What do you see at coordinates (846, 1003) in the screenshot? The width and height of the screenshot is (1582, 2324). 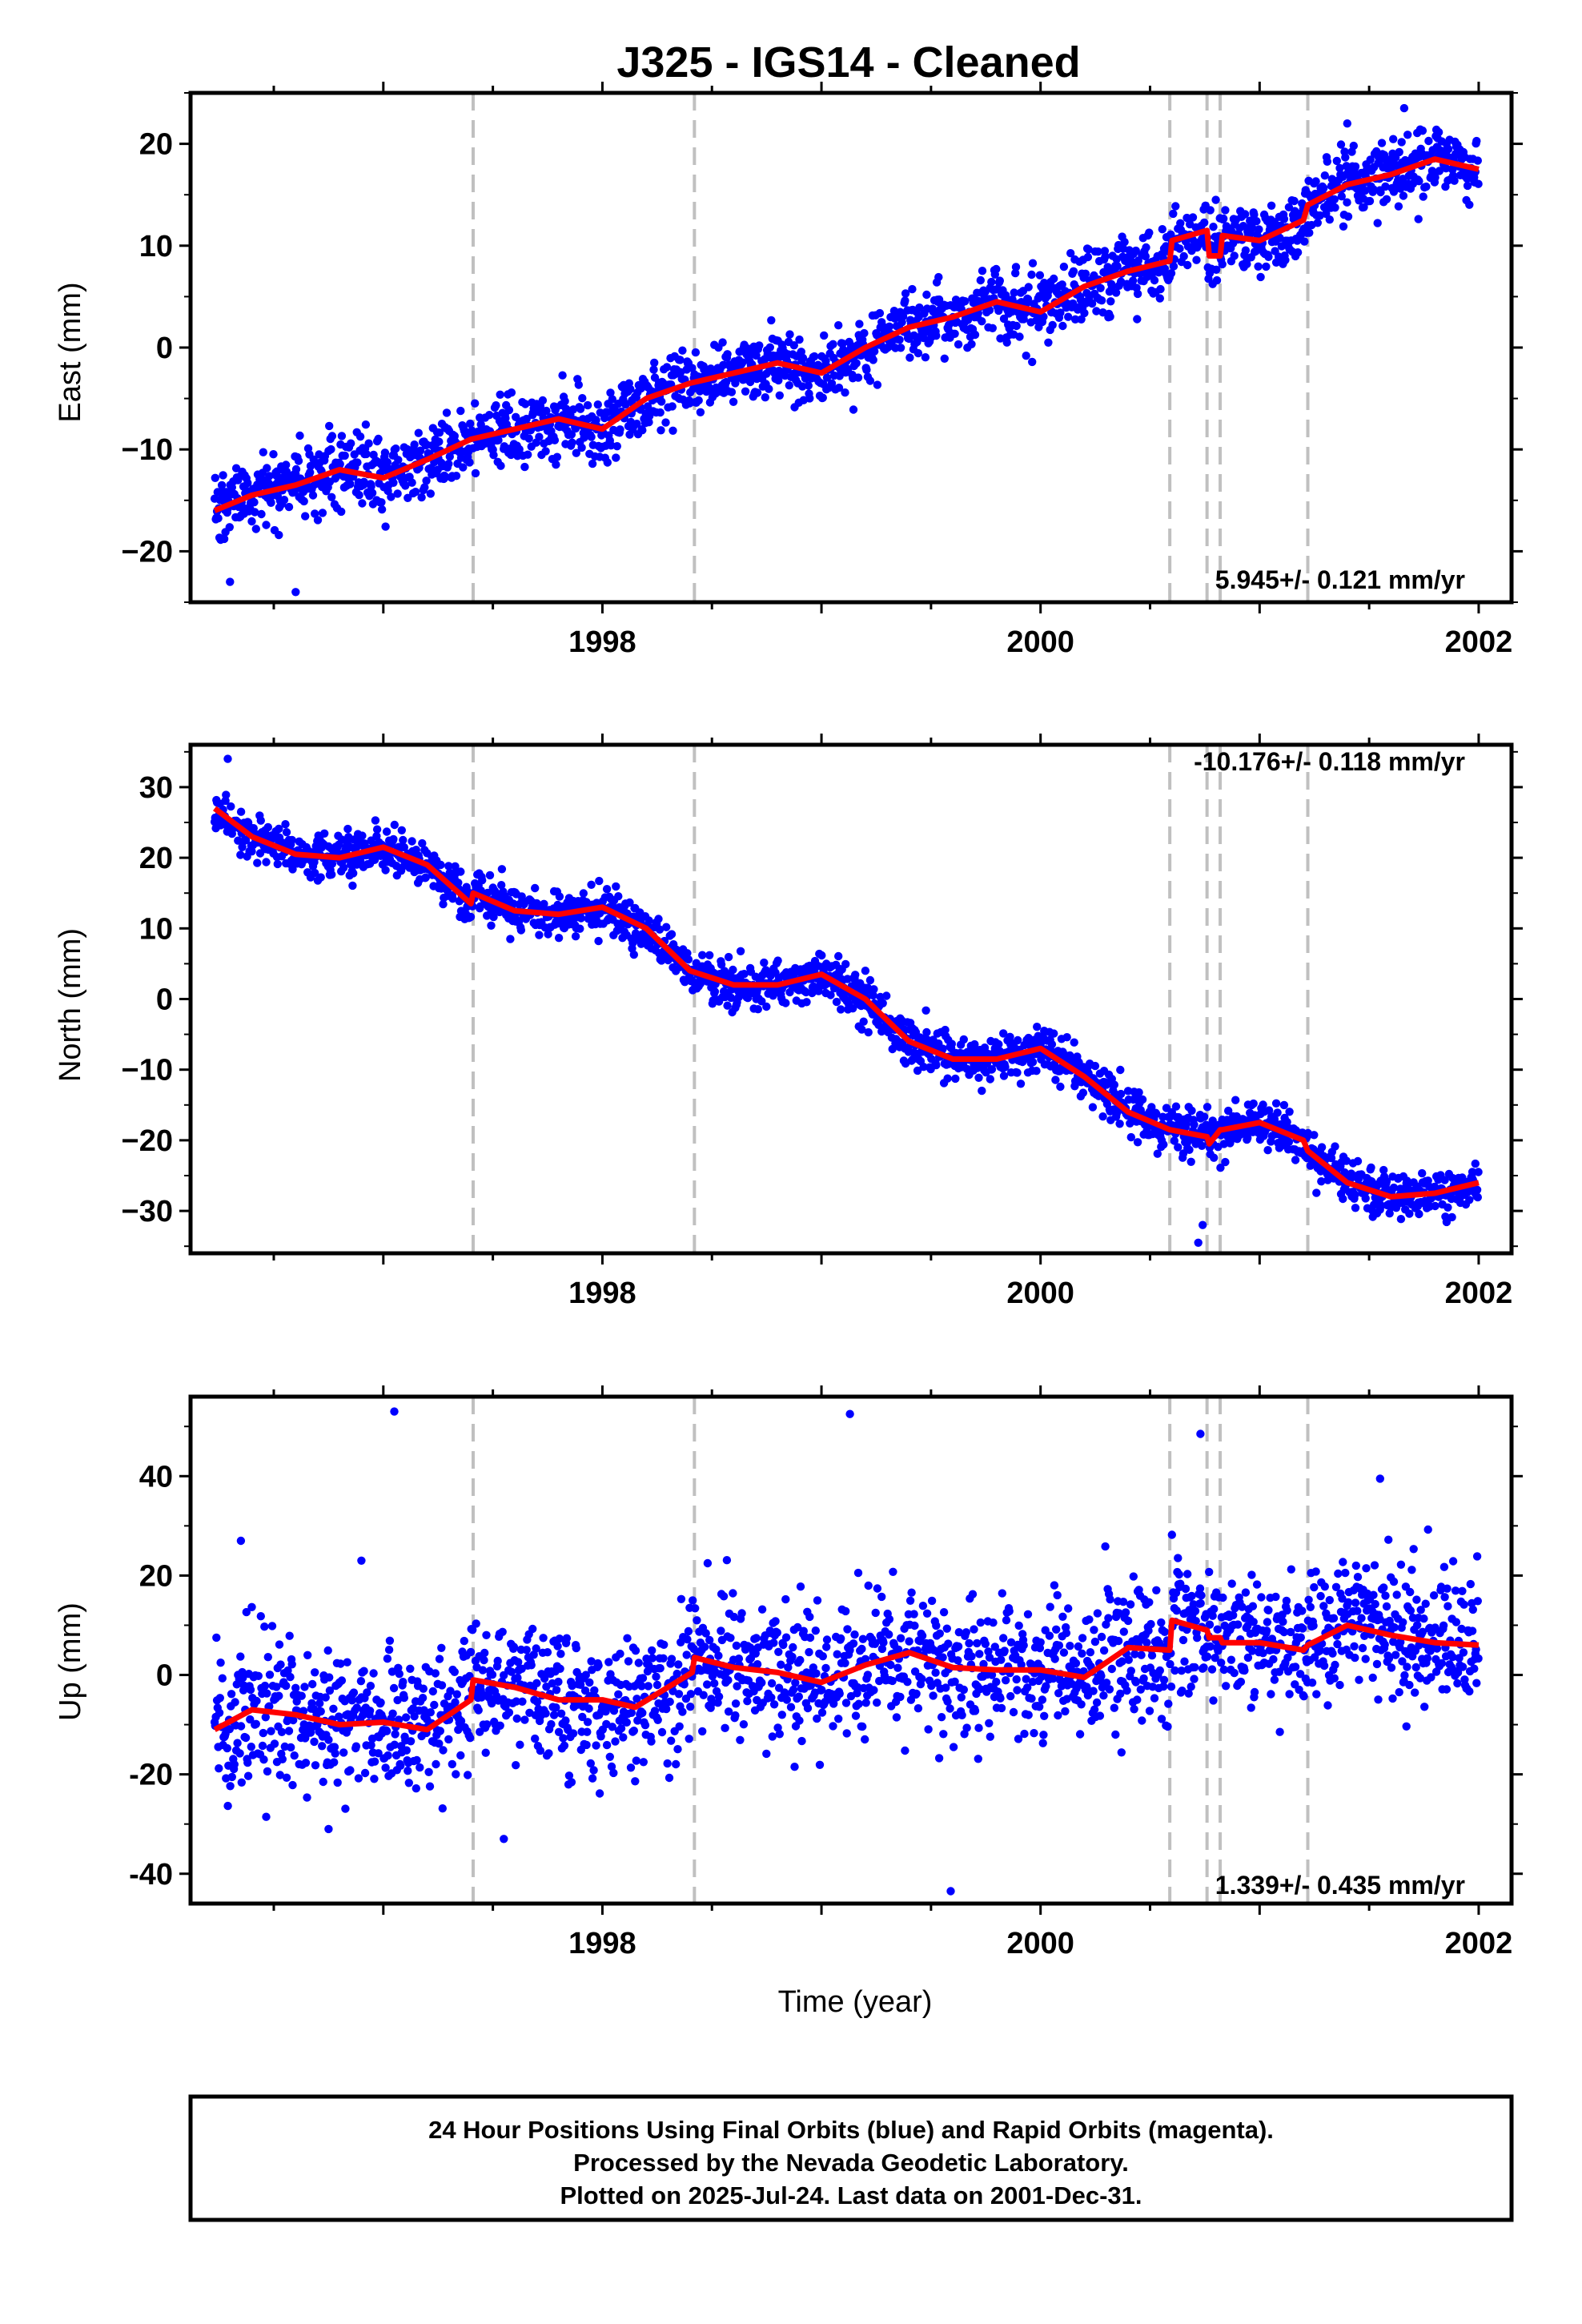 I see `north-model-line` at bounding box center [846, 1003].